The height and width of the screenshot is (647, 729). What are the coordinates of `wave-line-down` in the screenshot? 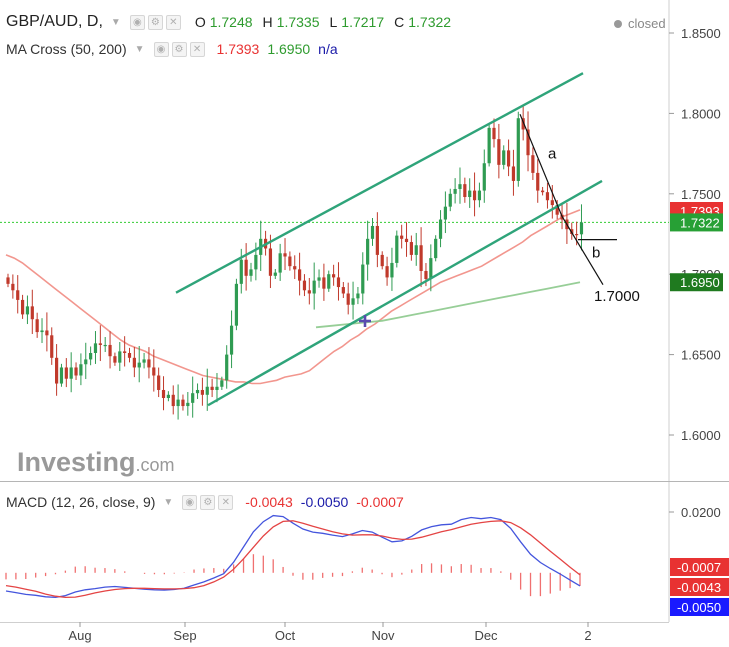 It's located at (582, 250).